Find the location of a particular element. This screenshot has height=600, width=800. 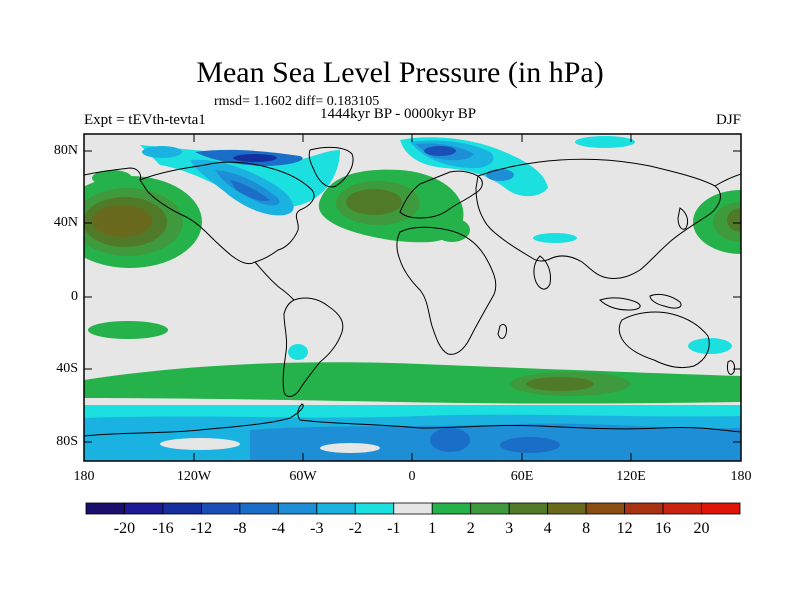

north-america-coast is located at coordinates (227, 213).